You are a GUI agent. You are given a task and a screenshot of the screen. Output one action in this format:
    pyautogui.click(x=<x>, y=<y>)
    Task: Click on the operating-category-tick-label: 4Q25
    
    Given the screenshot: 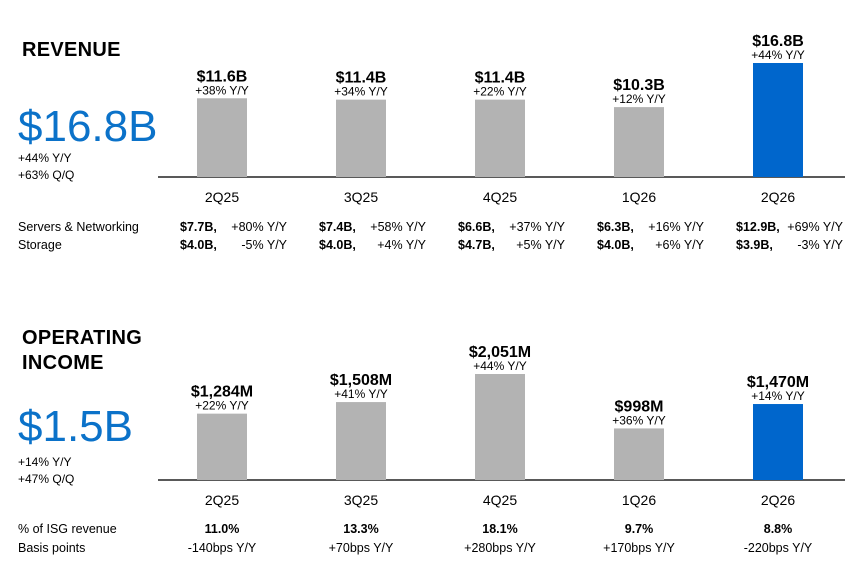 What is the action you would take?
    pyautogui.click(x=500, y=500)
    